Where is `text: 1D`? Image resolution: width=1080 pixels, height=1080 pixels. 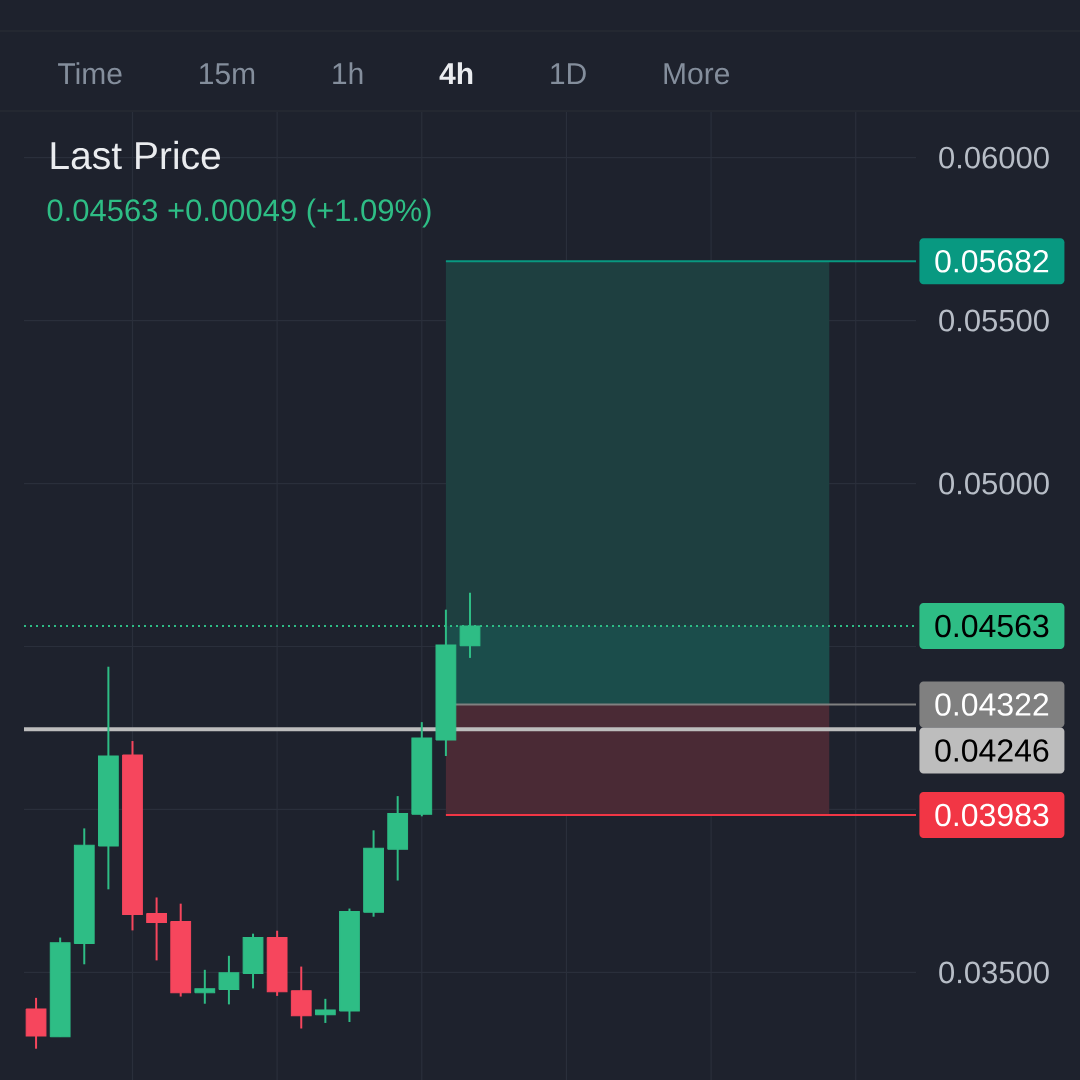 text: 1D is located at coordinates (568, 73).